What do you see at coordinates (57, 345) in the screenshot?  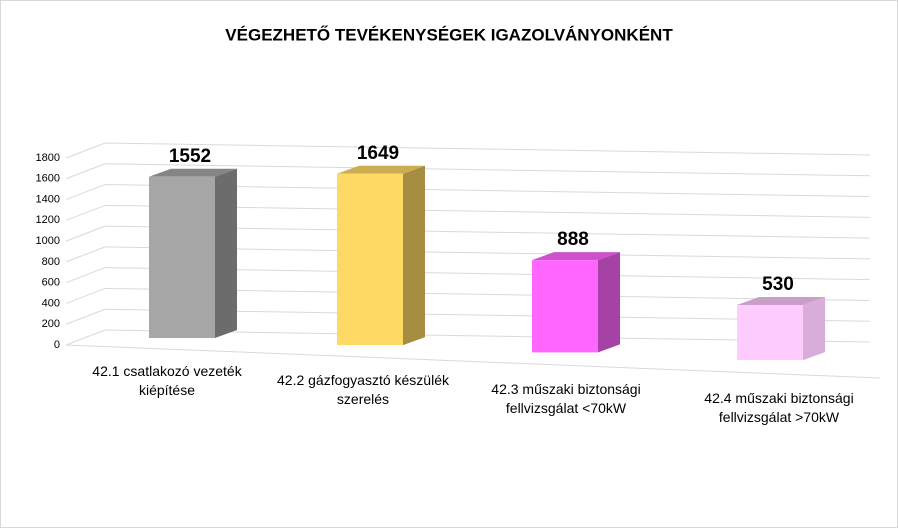 I see `y-tick-label: 0` at bounding box center [57, 345].